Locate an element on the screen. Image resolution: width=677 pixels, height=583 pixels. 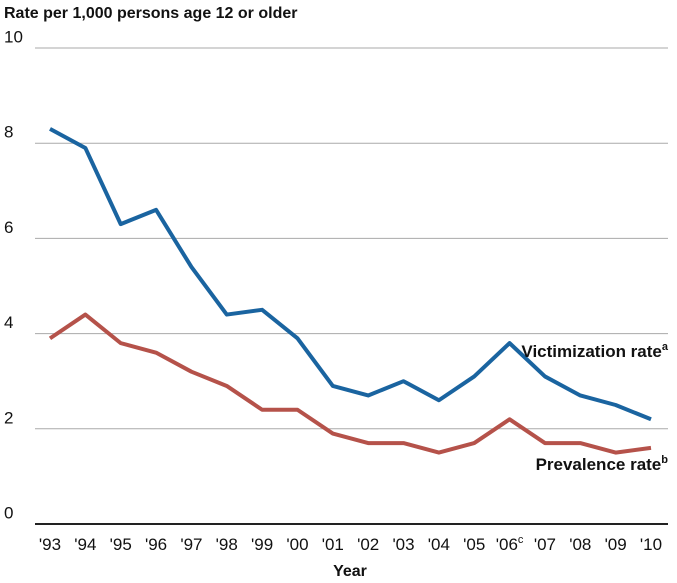
x-tick-superscript: c is located at coordinates (521, 540).